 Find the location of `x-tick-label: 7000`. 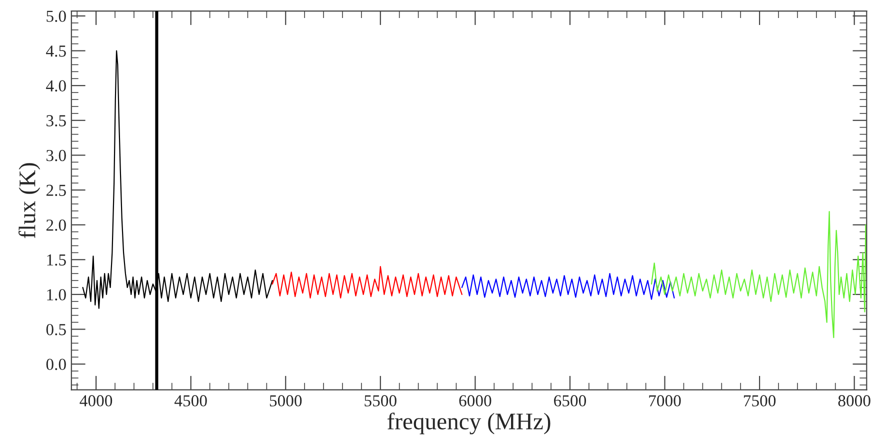

x-tick-label: 7000 is located at coordinates (665, 400).